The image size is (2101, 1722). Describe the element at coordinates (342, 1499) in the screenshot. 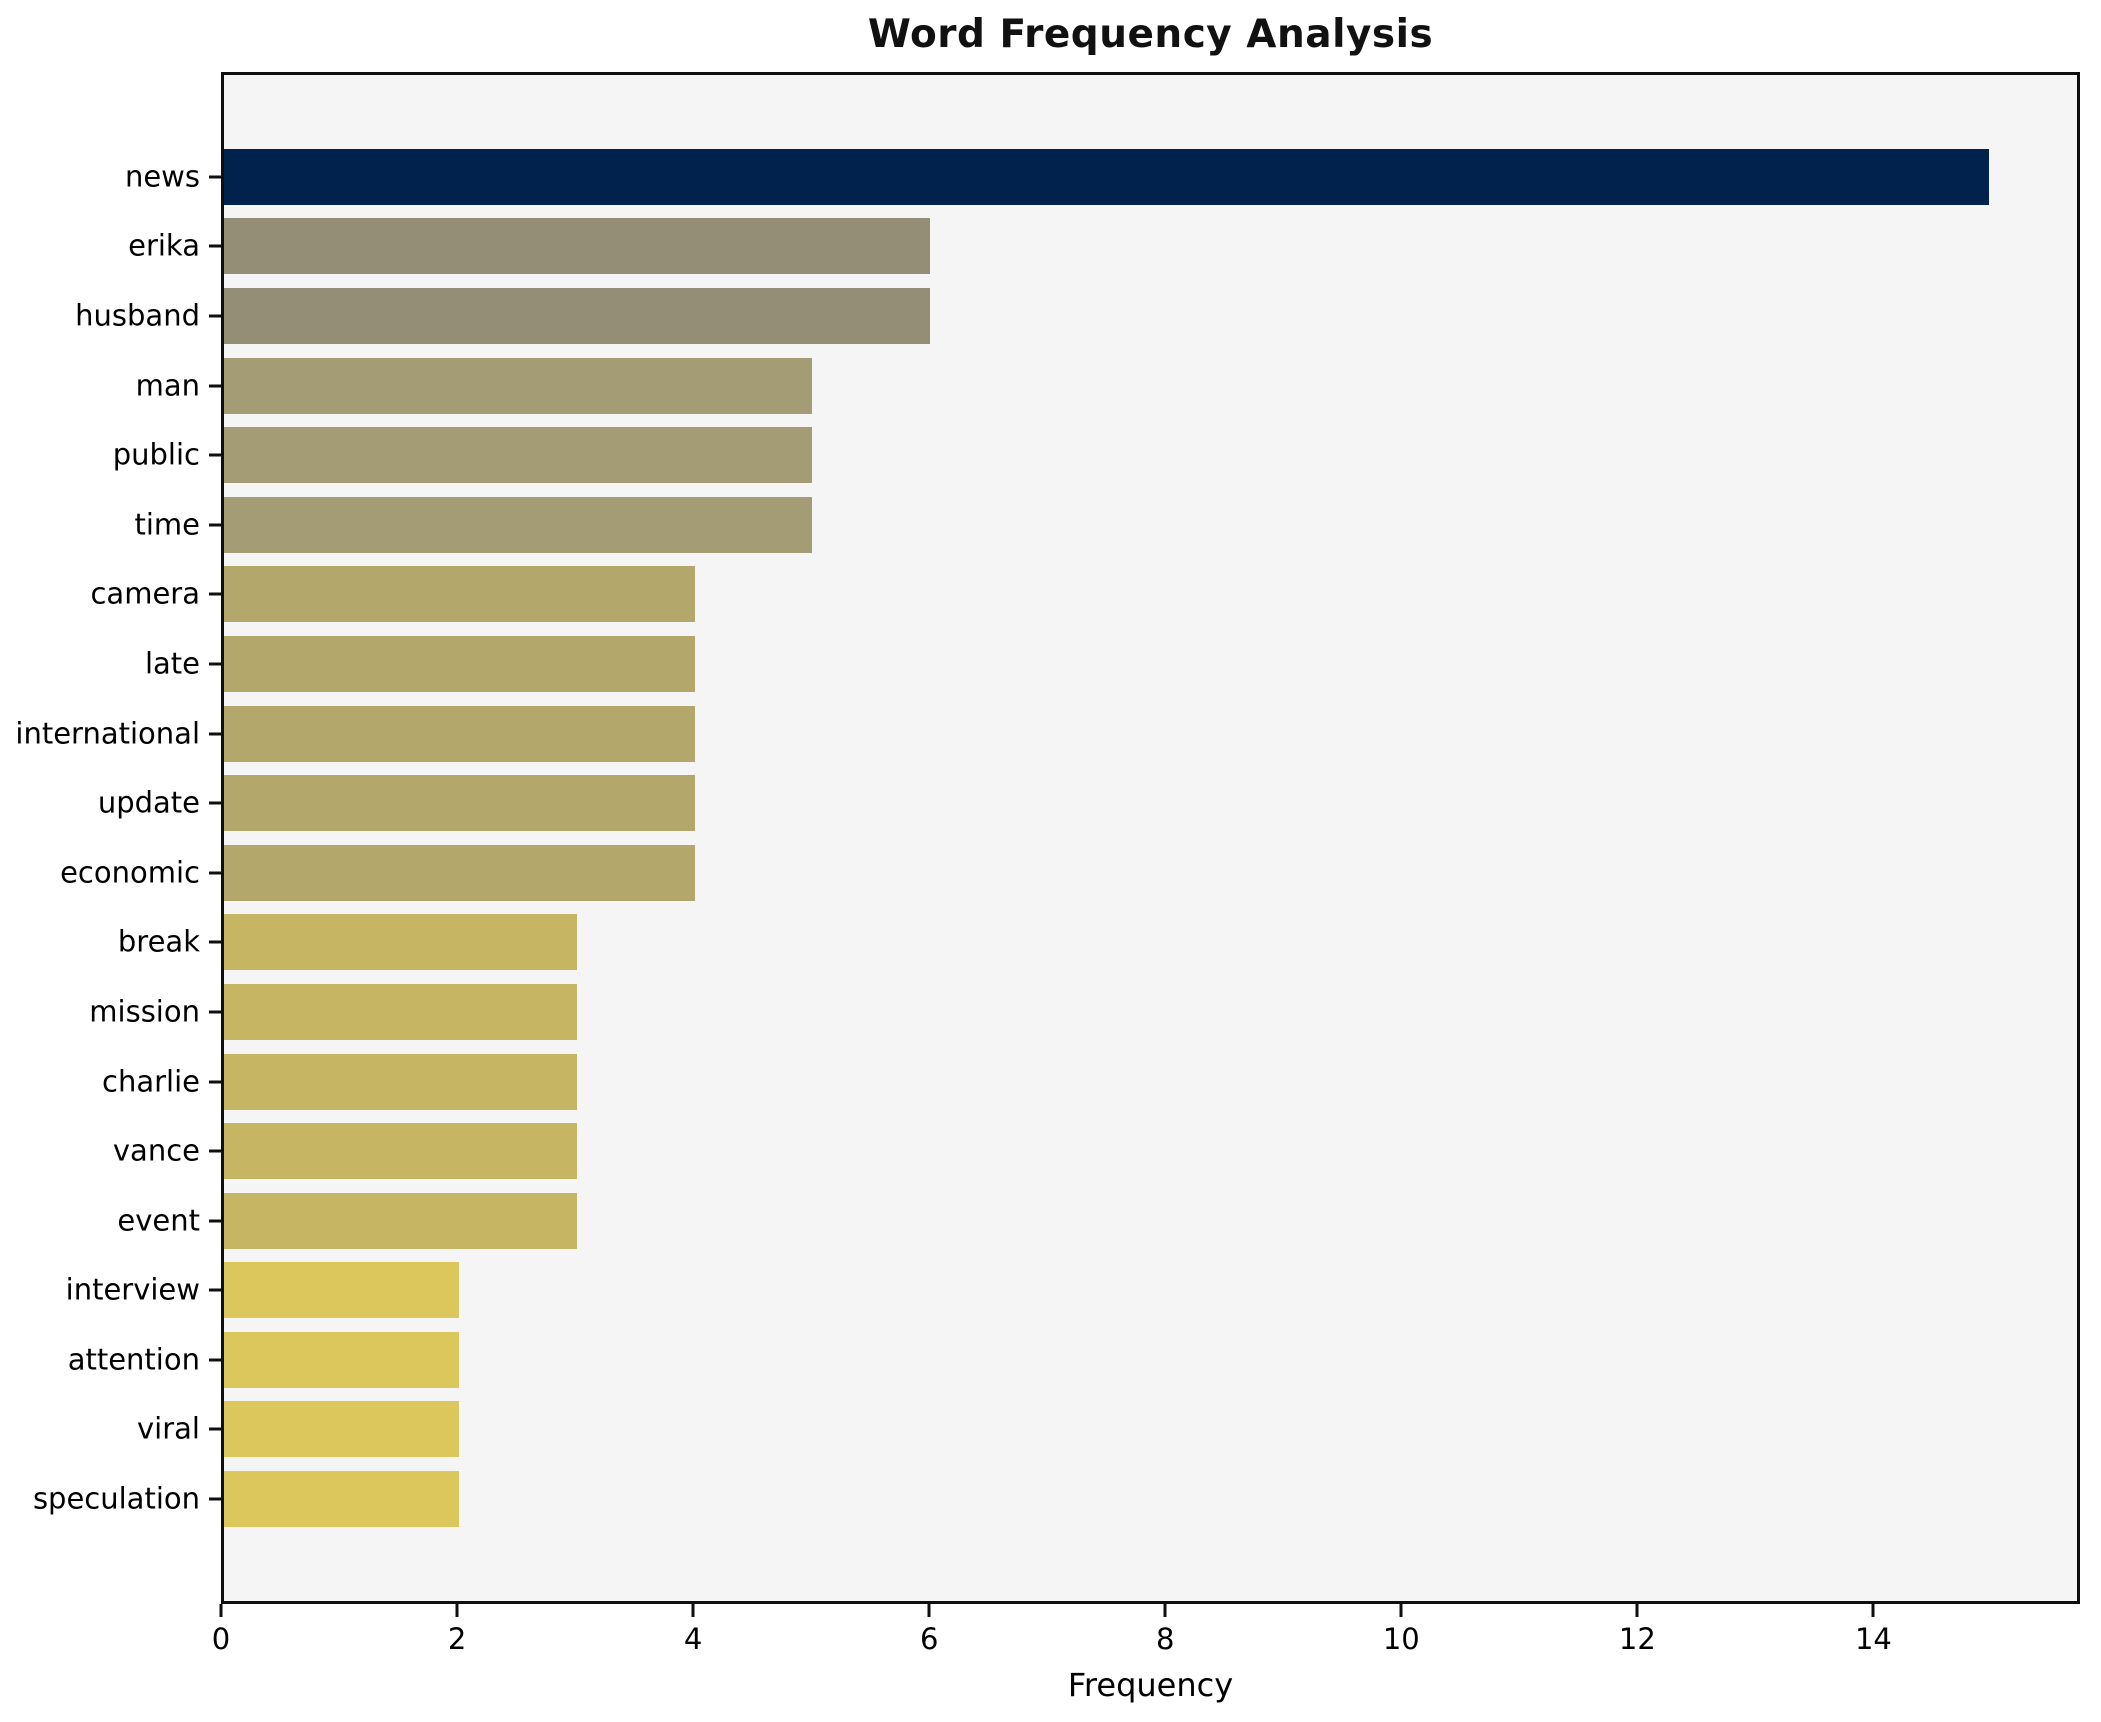

I see `bar-speculation` at that location.